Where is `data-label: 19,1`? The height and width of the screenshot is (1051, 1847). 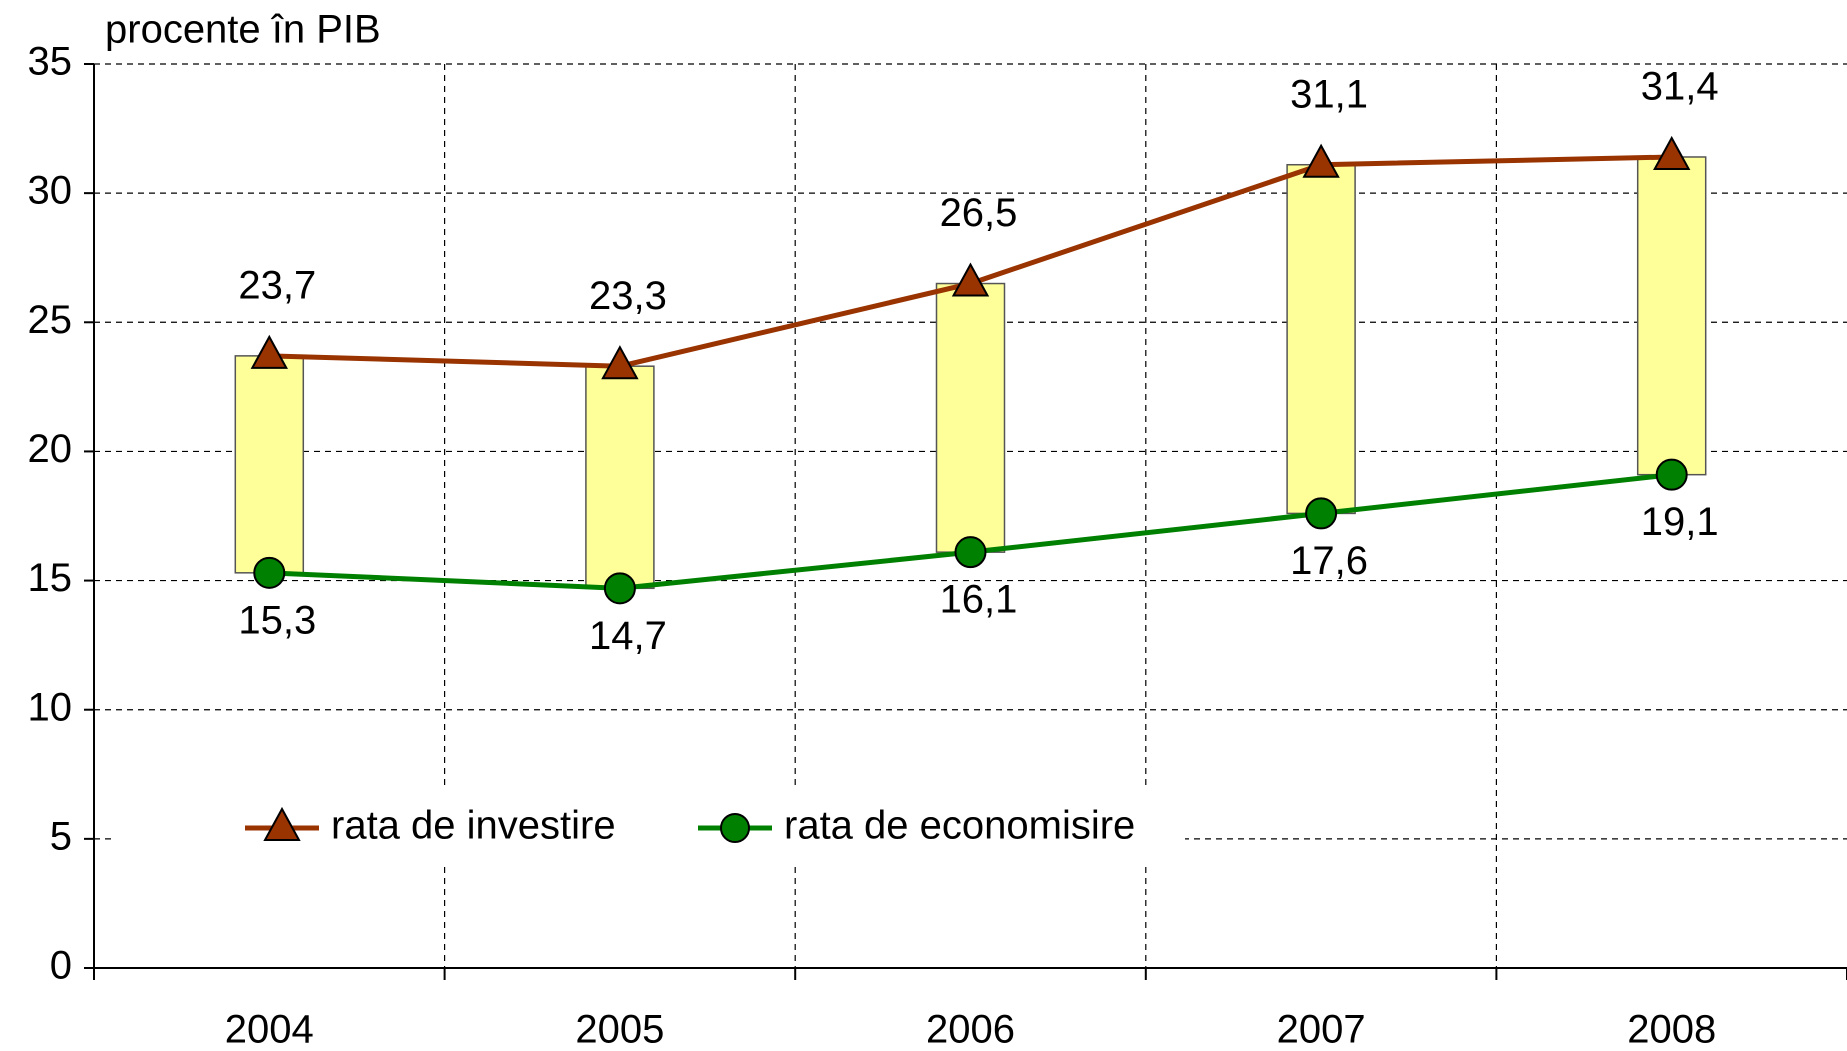 data-label: 19,1 is located at coordinates (1680, 522).